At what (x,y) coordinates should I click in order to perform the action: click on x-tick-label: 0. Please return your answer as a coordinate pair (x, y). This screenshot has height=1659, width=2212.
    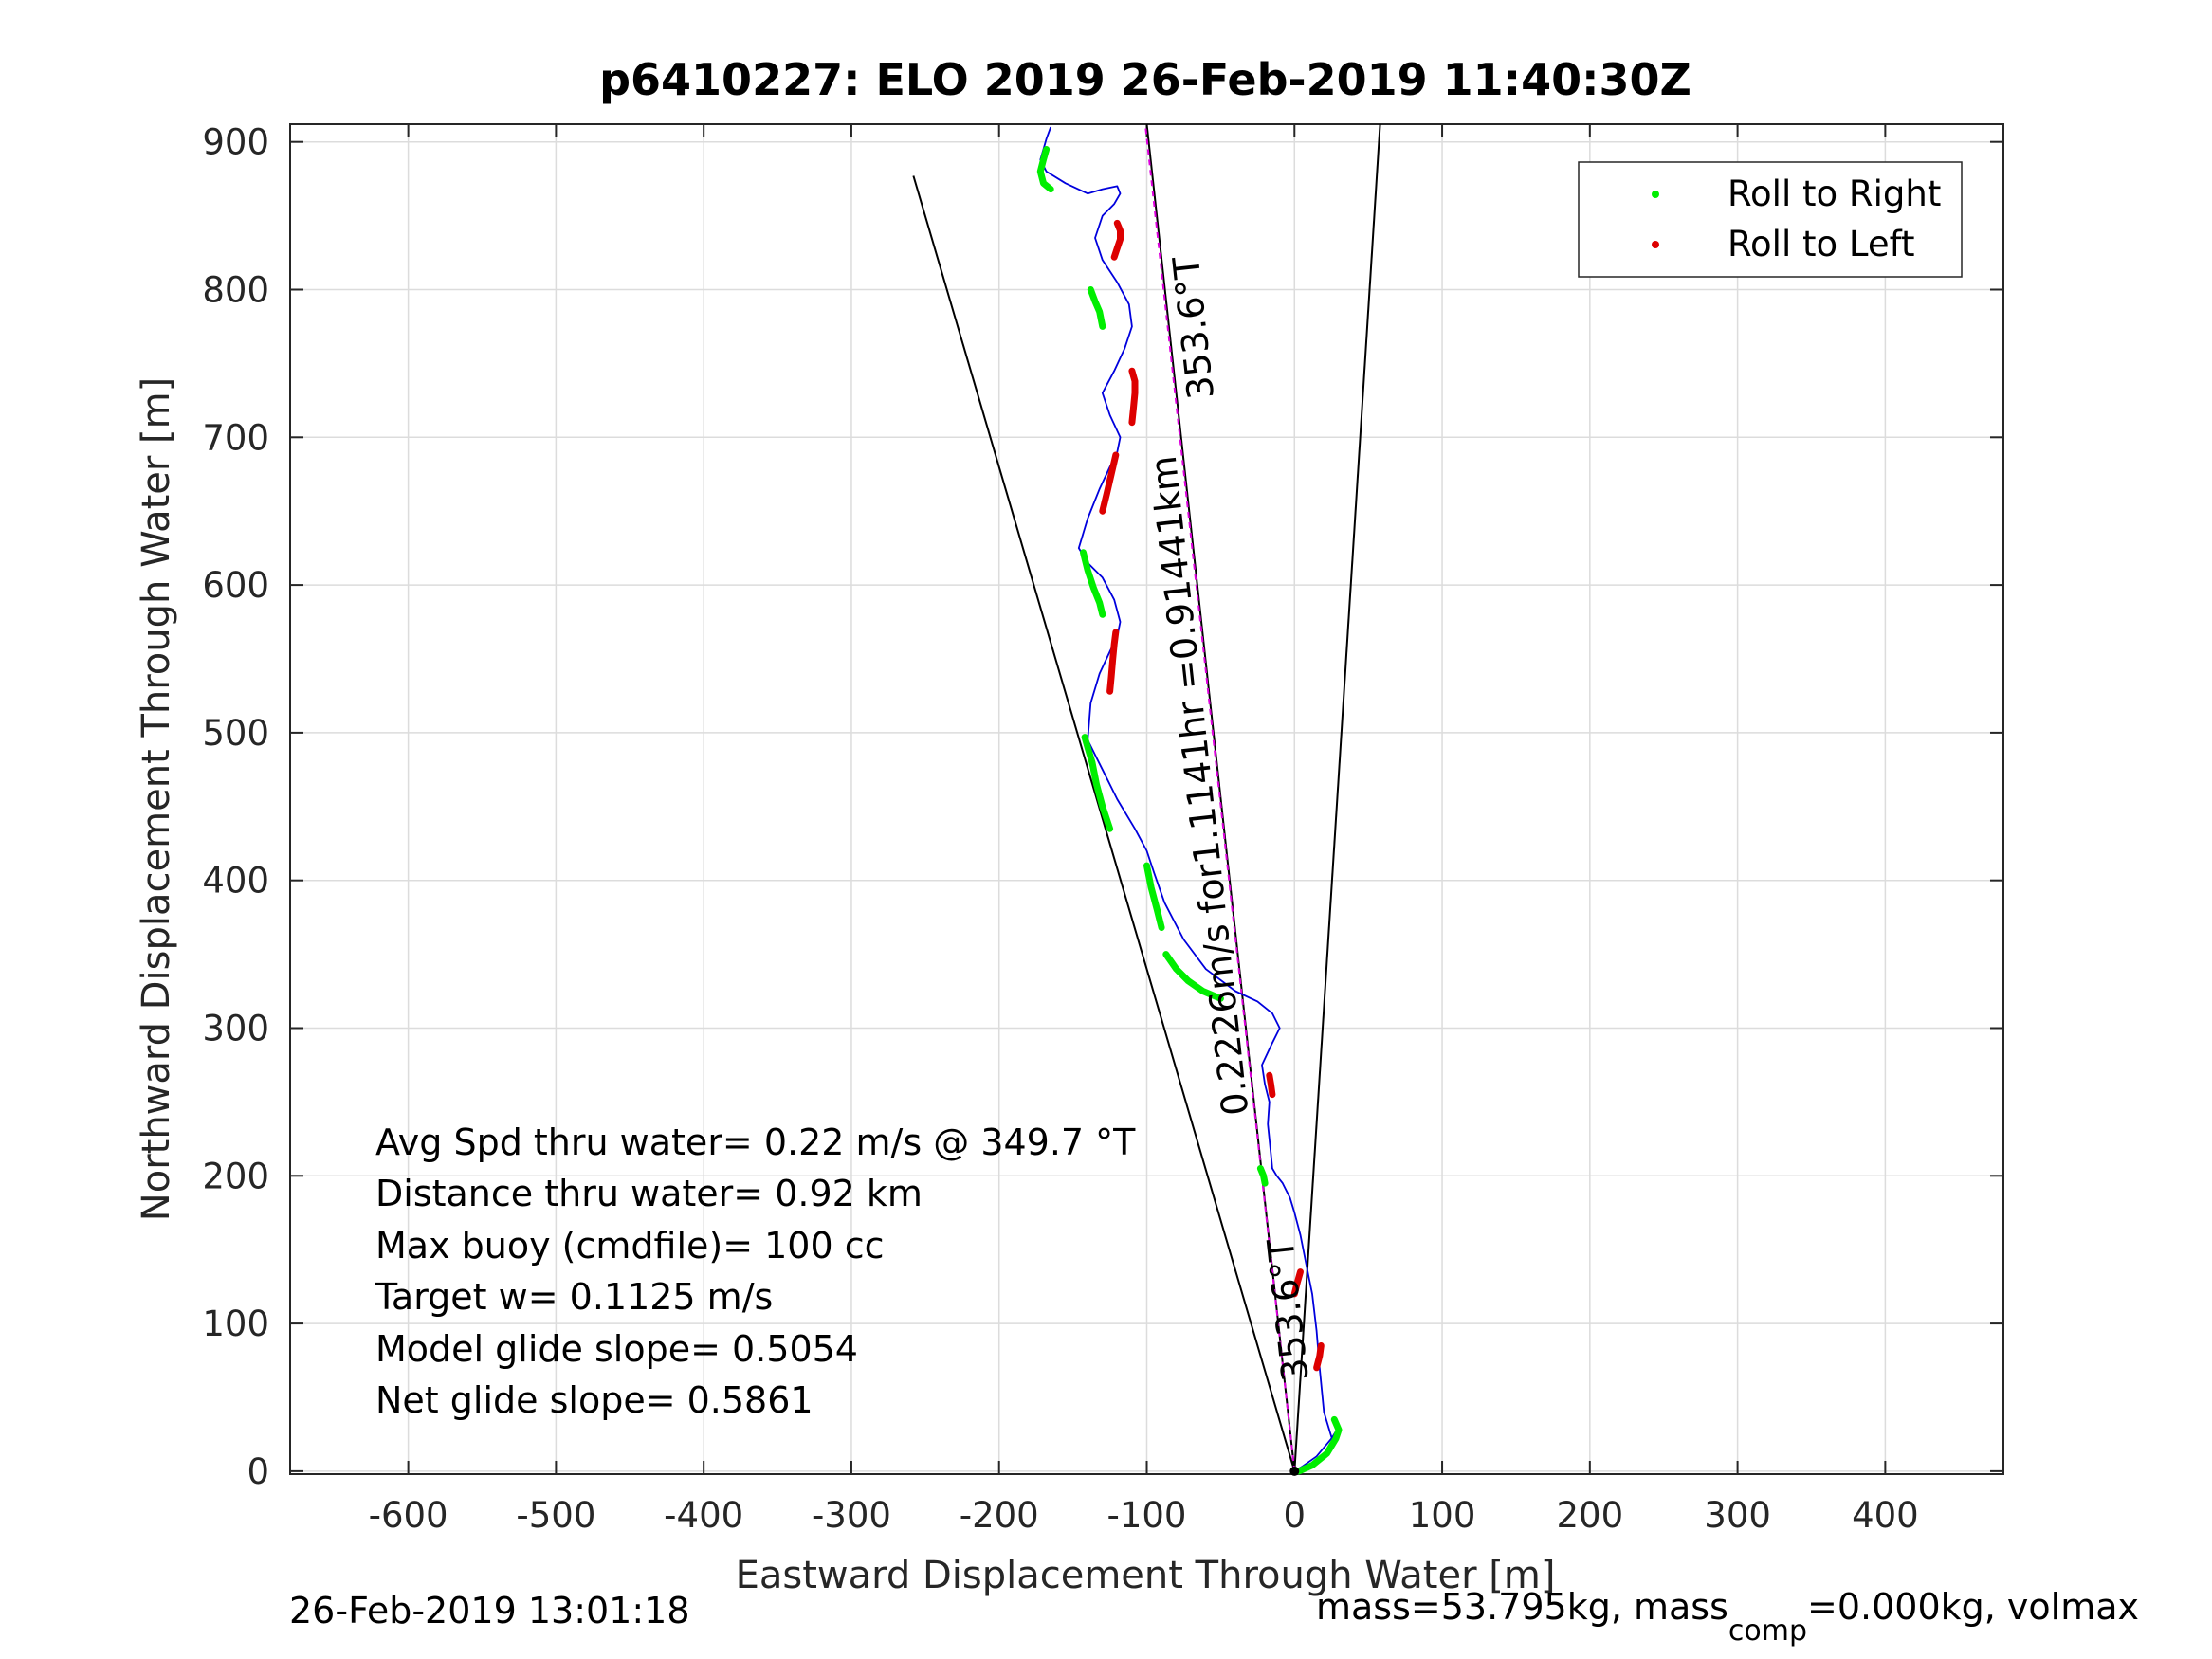
    Looking at the image, I should click on (1295, 1515).